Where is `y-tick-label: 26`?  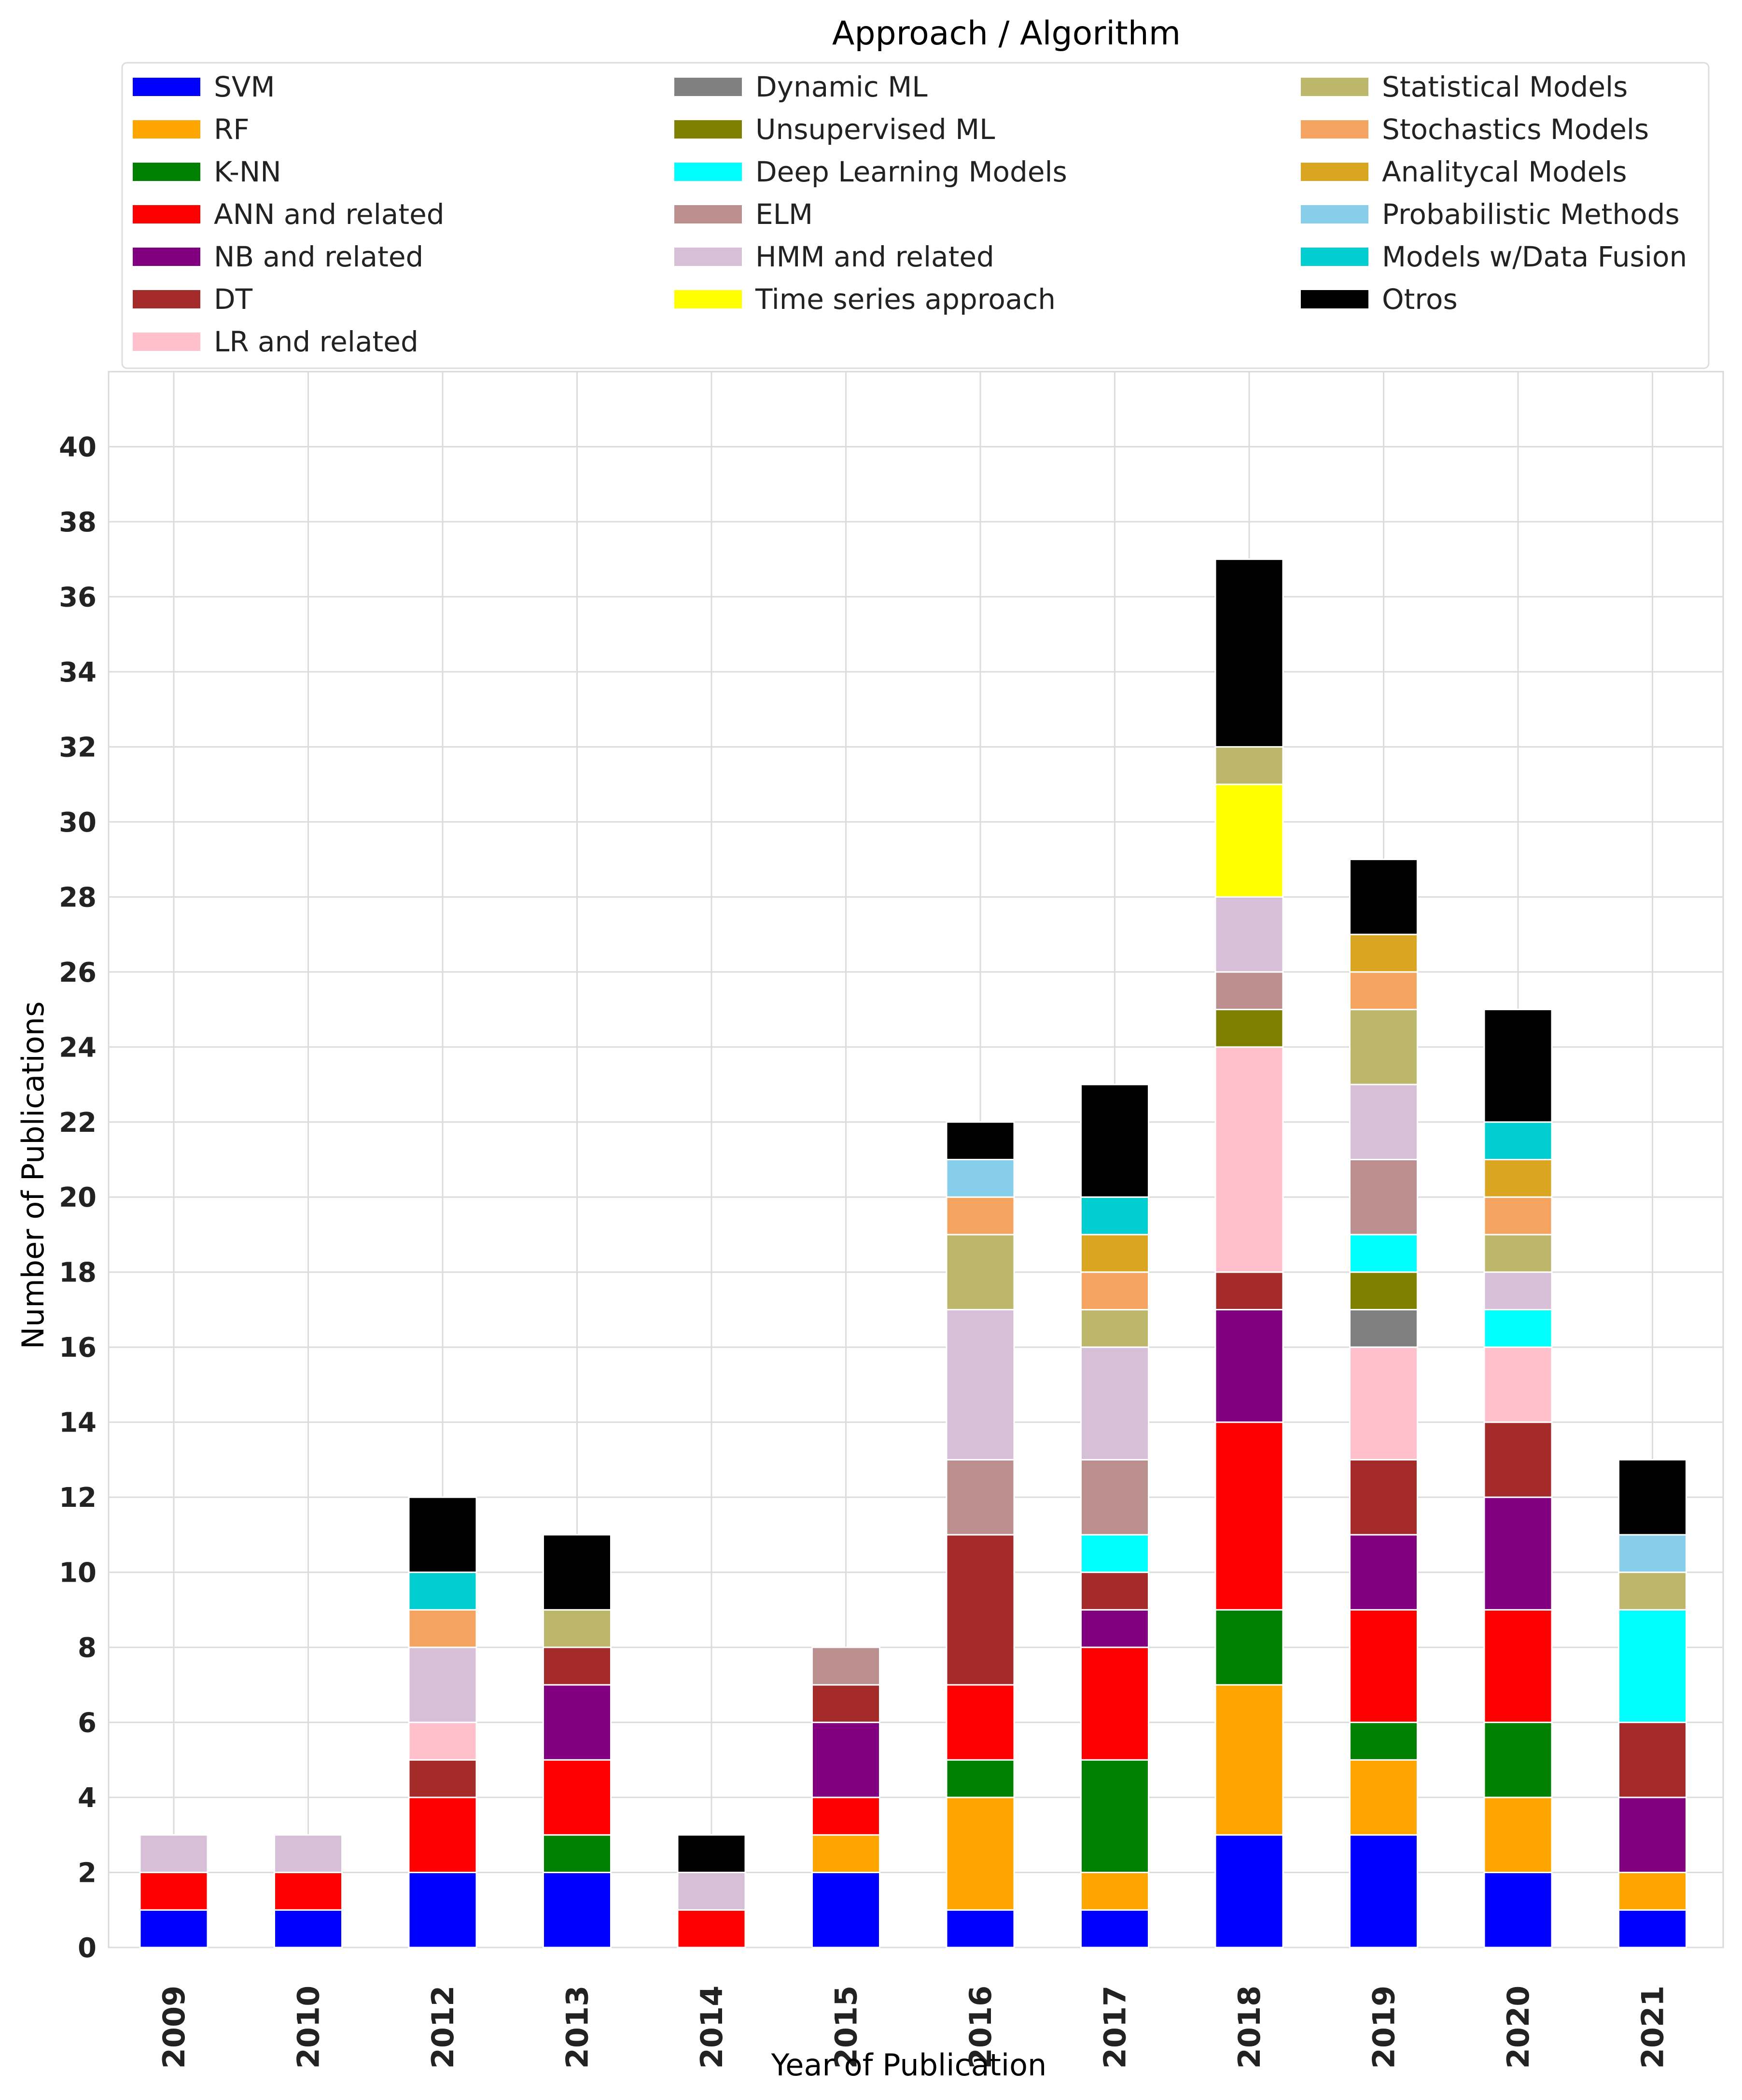 y-tick-label: 26 is located at coordinates (78, 972).